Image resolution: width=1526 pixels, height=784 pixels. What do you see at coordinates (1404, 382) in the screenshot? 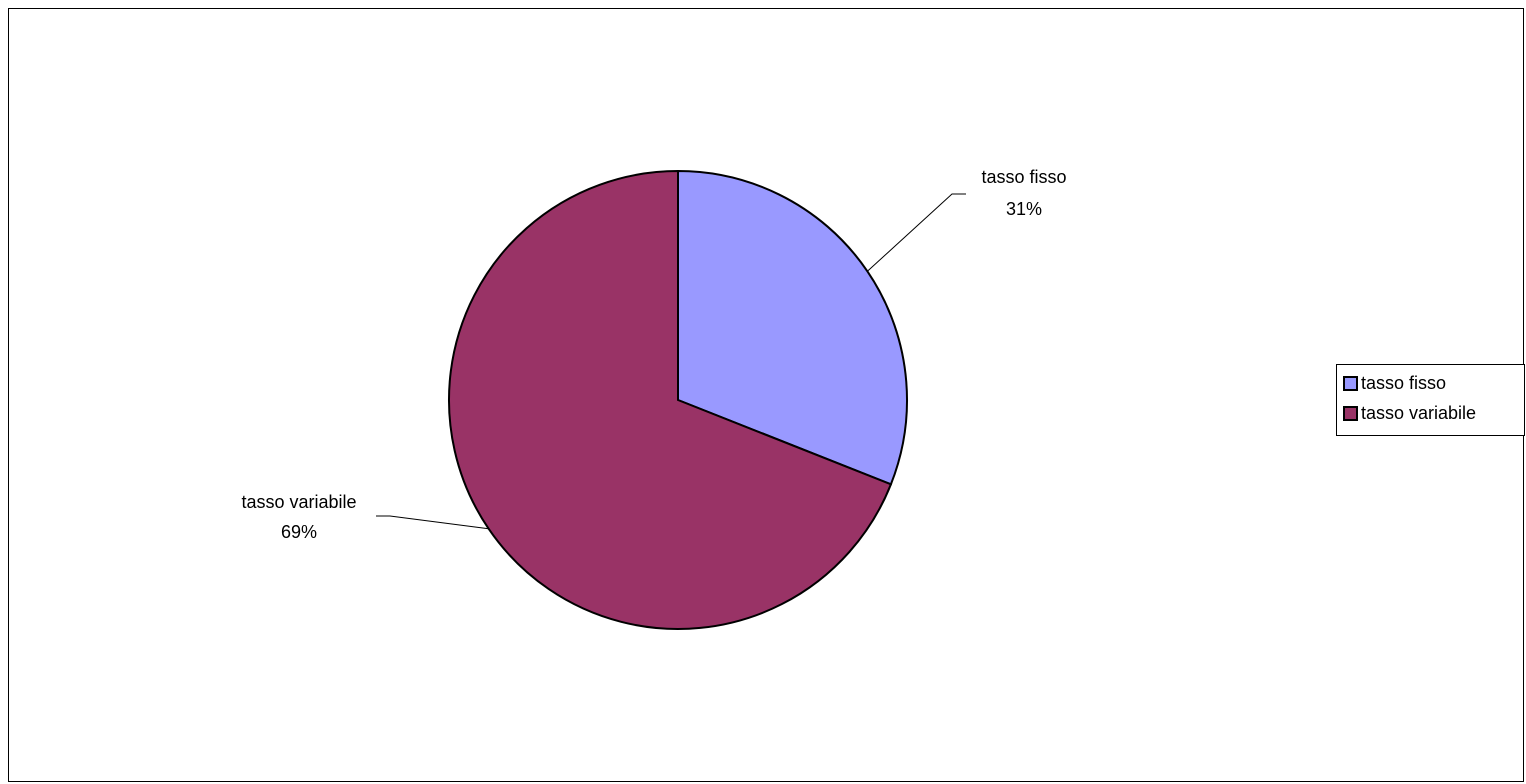
I see `legend-label-0: tasso fisso` at bounding box center [1404, 382].